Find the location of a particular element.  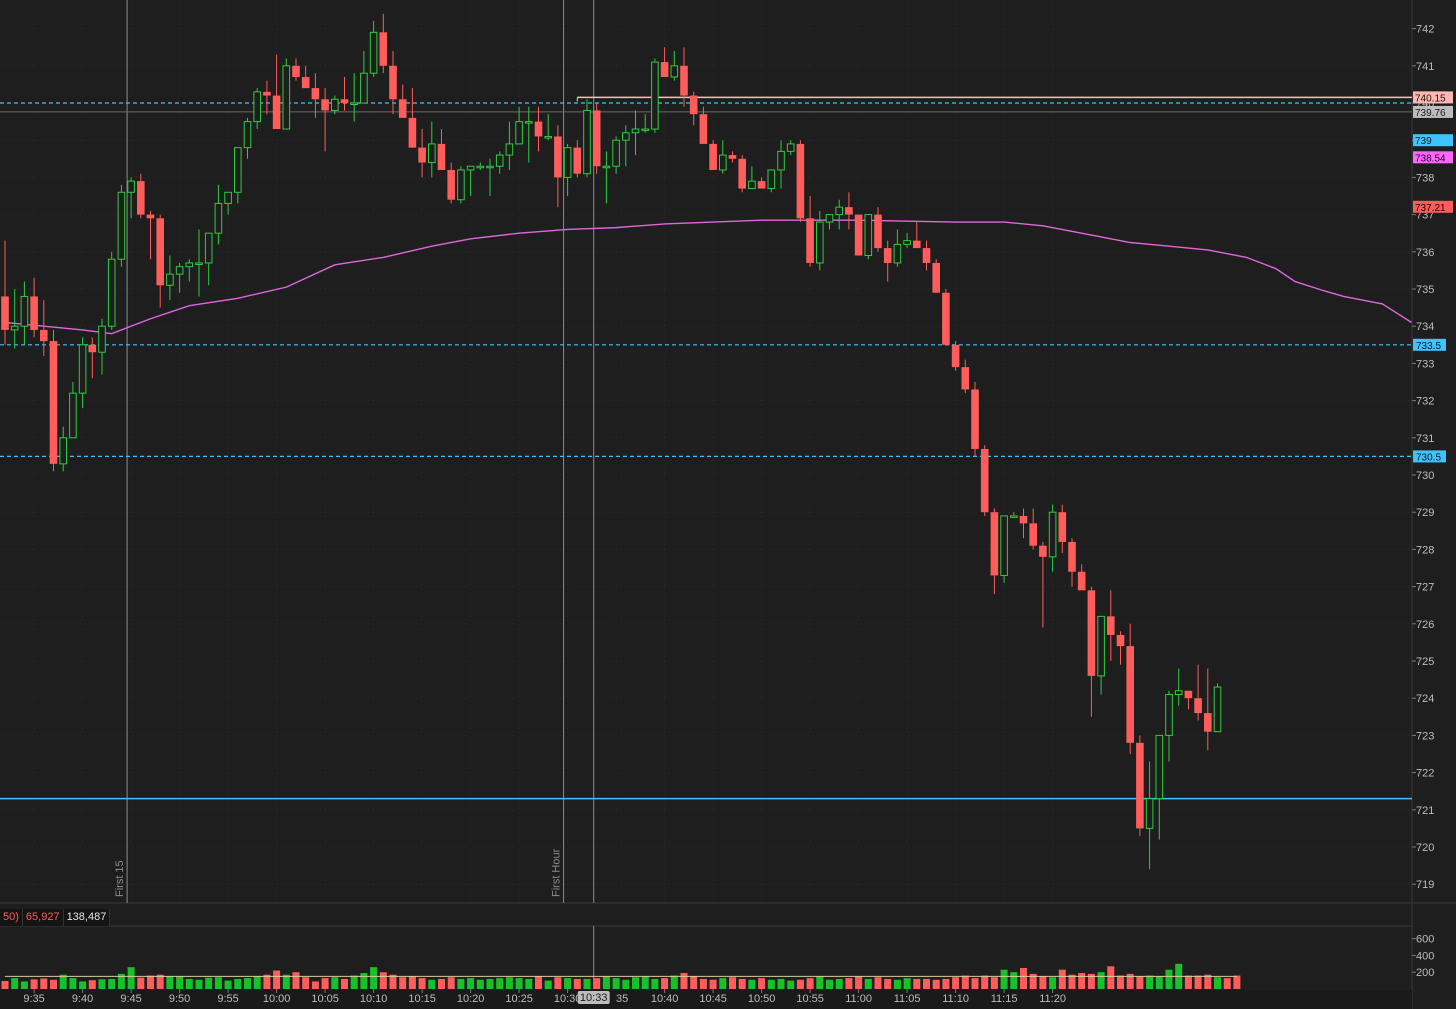

price-tick-label: 735 is located at coordinates (1425, 290).